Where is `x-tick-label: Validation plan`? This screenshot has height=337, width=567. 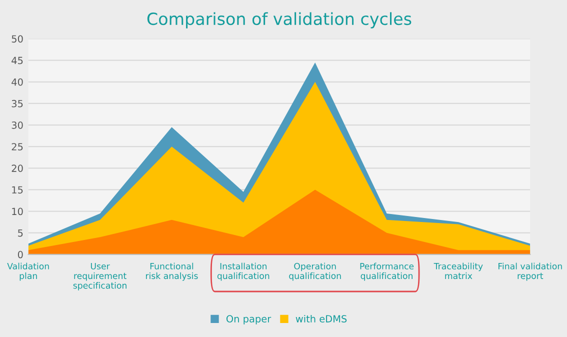 x-tick-label: Validation plan is located at coordinates (28, 271).